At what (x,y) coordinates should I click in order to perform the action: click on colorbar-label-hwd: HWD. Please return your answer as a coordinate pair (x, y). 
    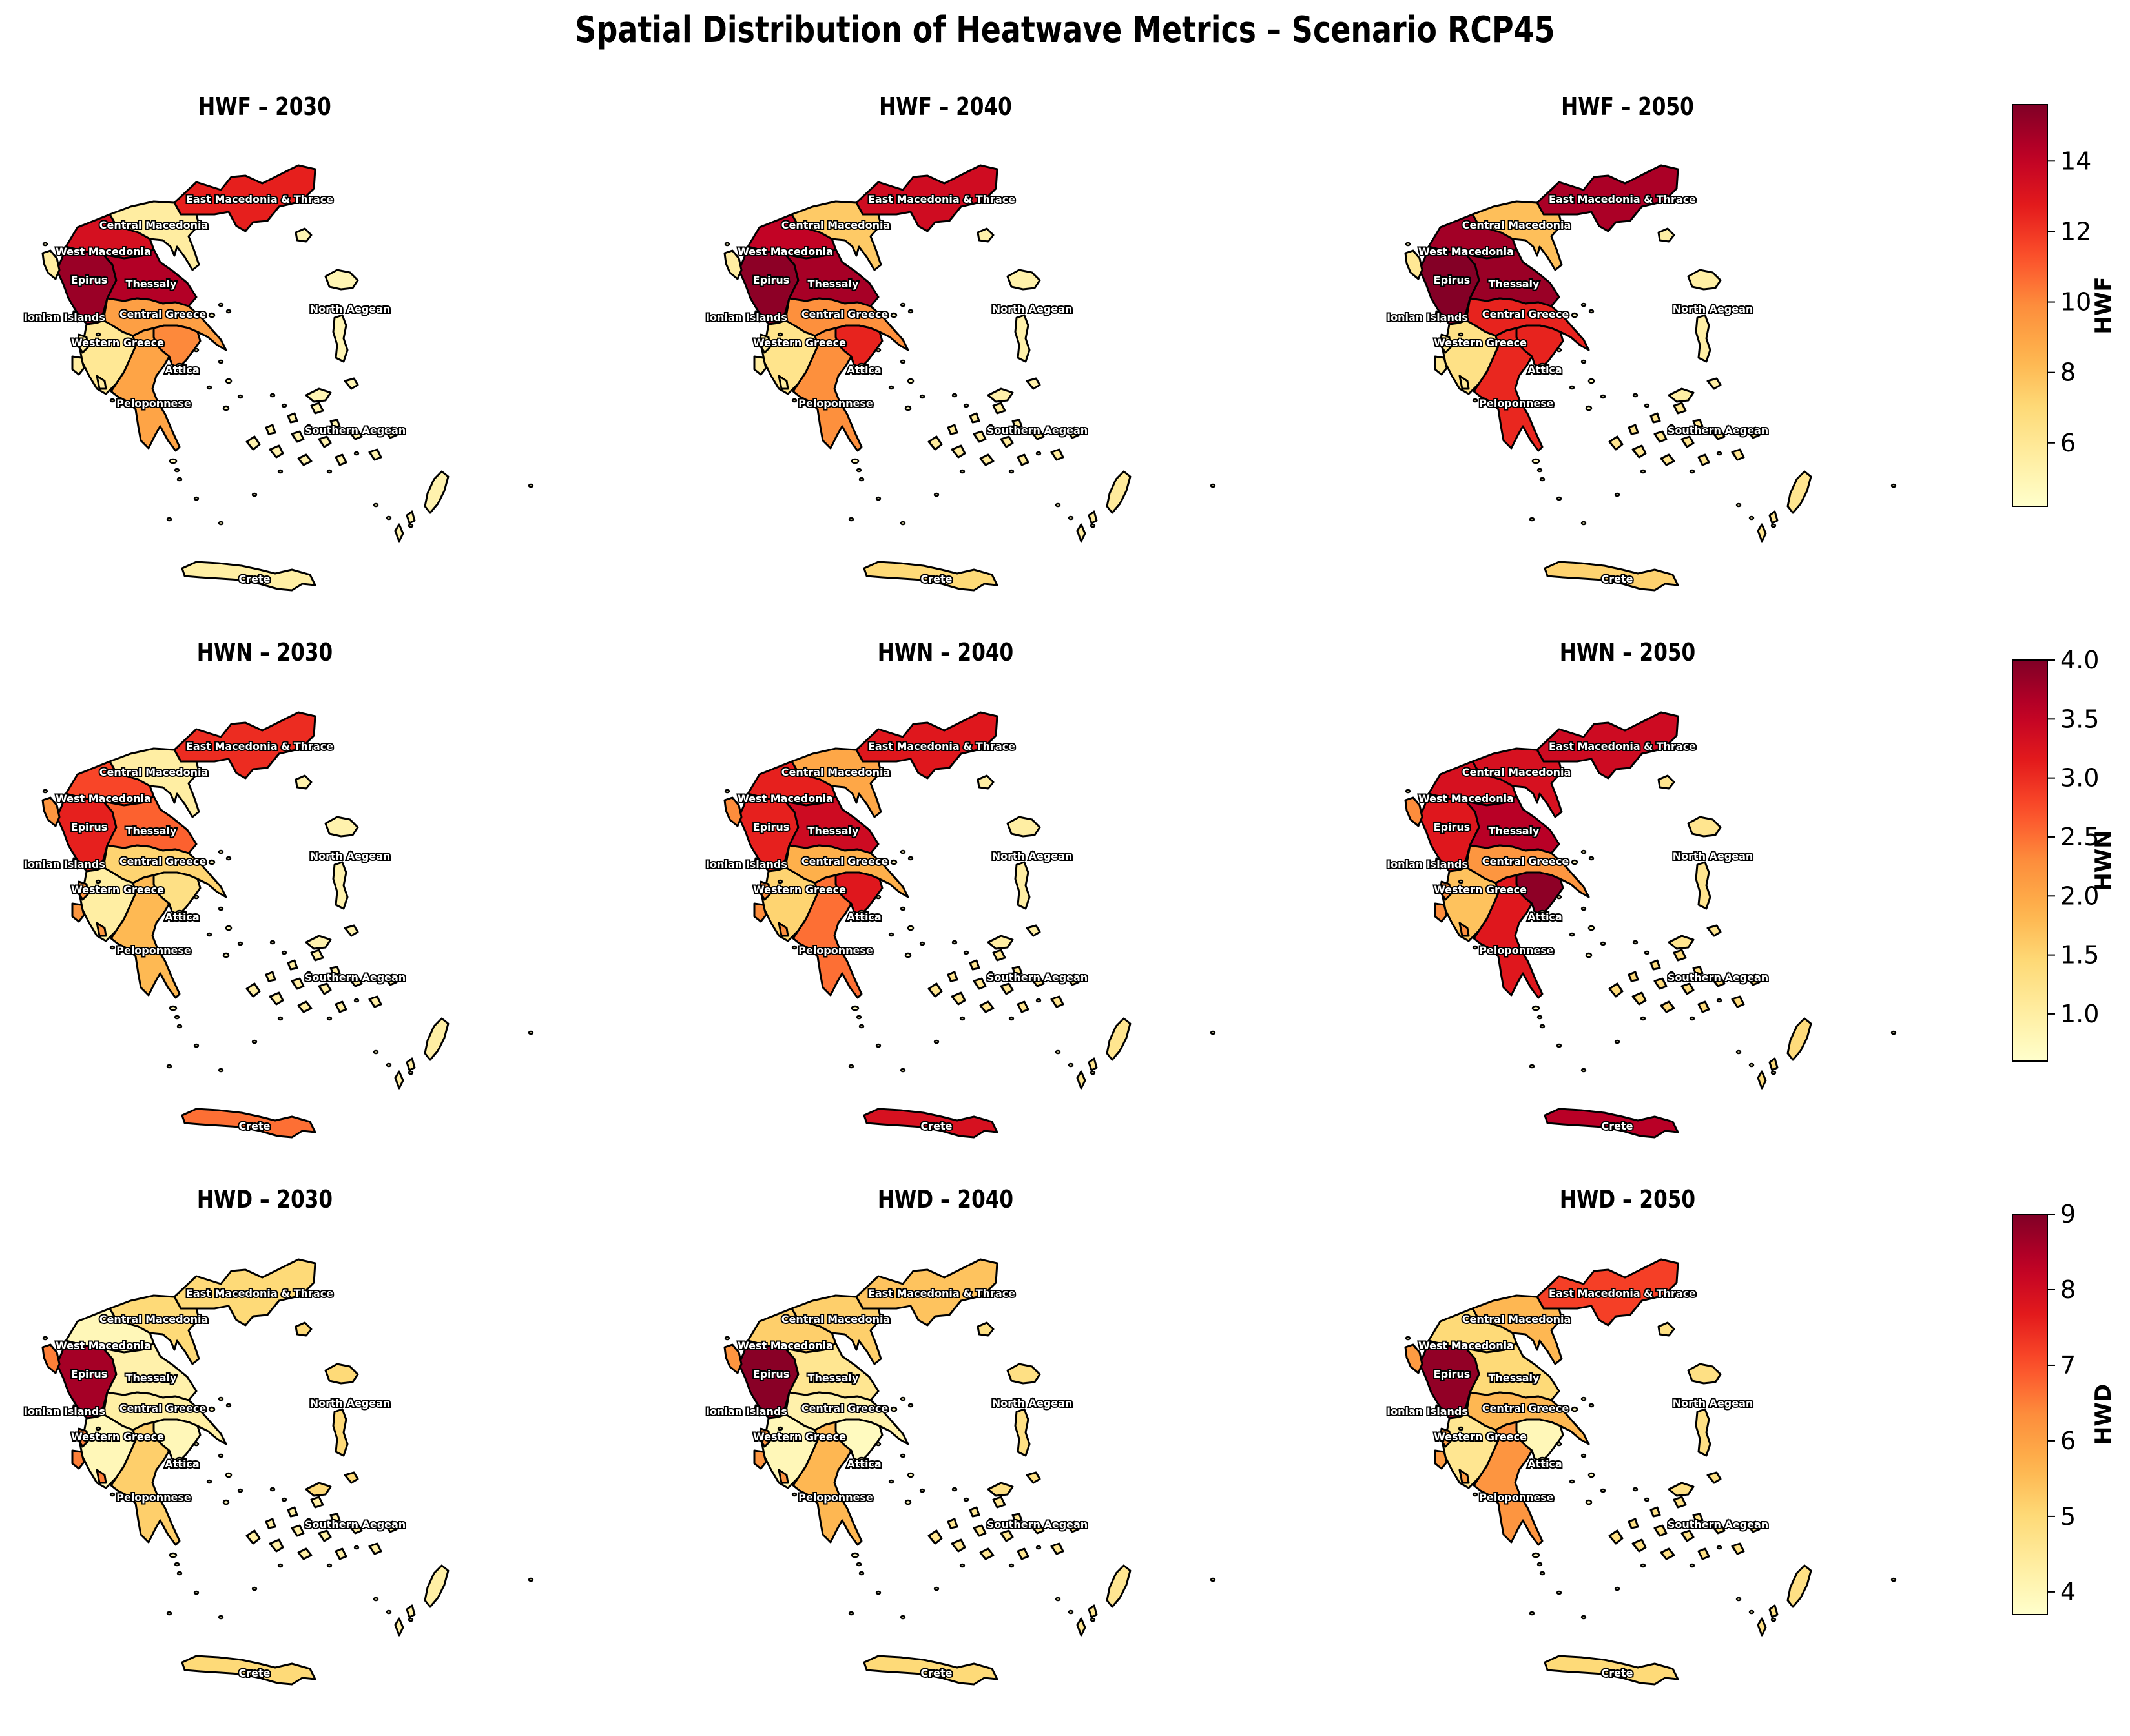
    Looking at the image, I should click on (2103, 1414).